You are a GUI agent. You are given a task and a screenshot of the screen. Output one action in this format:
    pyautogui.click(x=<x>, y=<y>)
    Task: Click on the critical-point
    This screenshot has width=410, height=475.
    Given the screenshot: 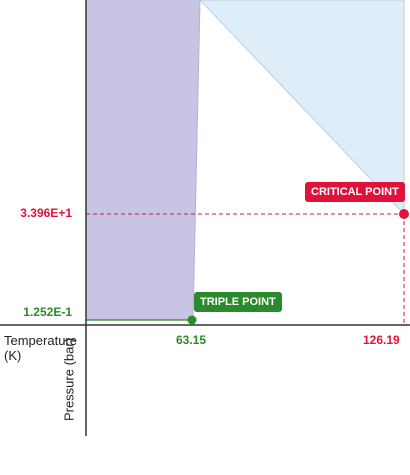 What is the action you would take?
    pyautogui.click(x=404, y=214)
    